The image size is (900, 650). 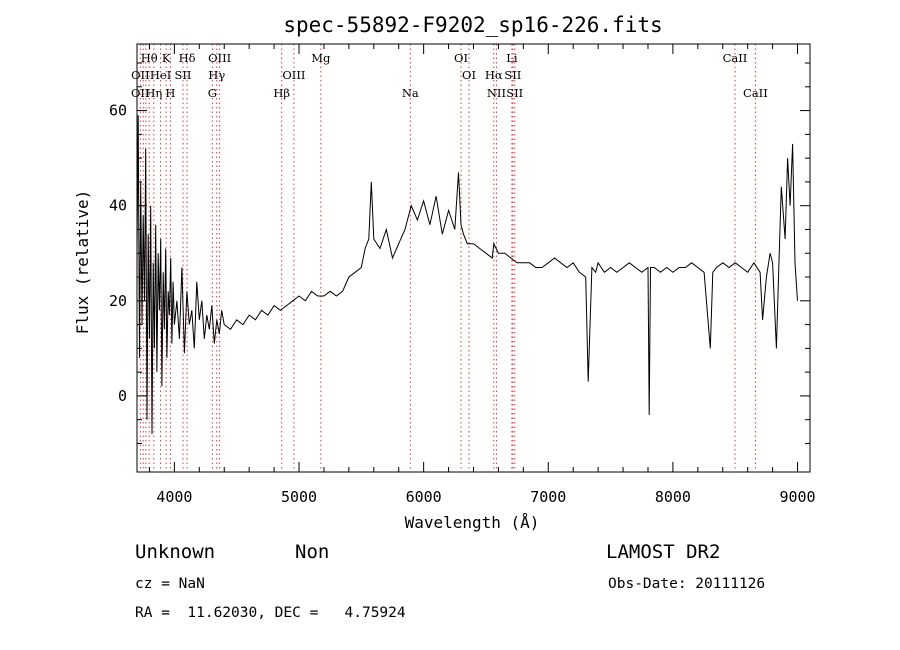 What do you see at coordinates (673, 497) in the screenshot?
I see `x-tick-label: 8000` at bounding box center [673, 497].